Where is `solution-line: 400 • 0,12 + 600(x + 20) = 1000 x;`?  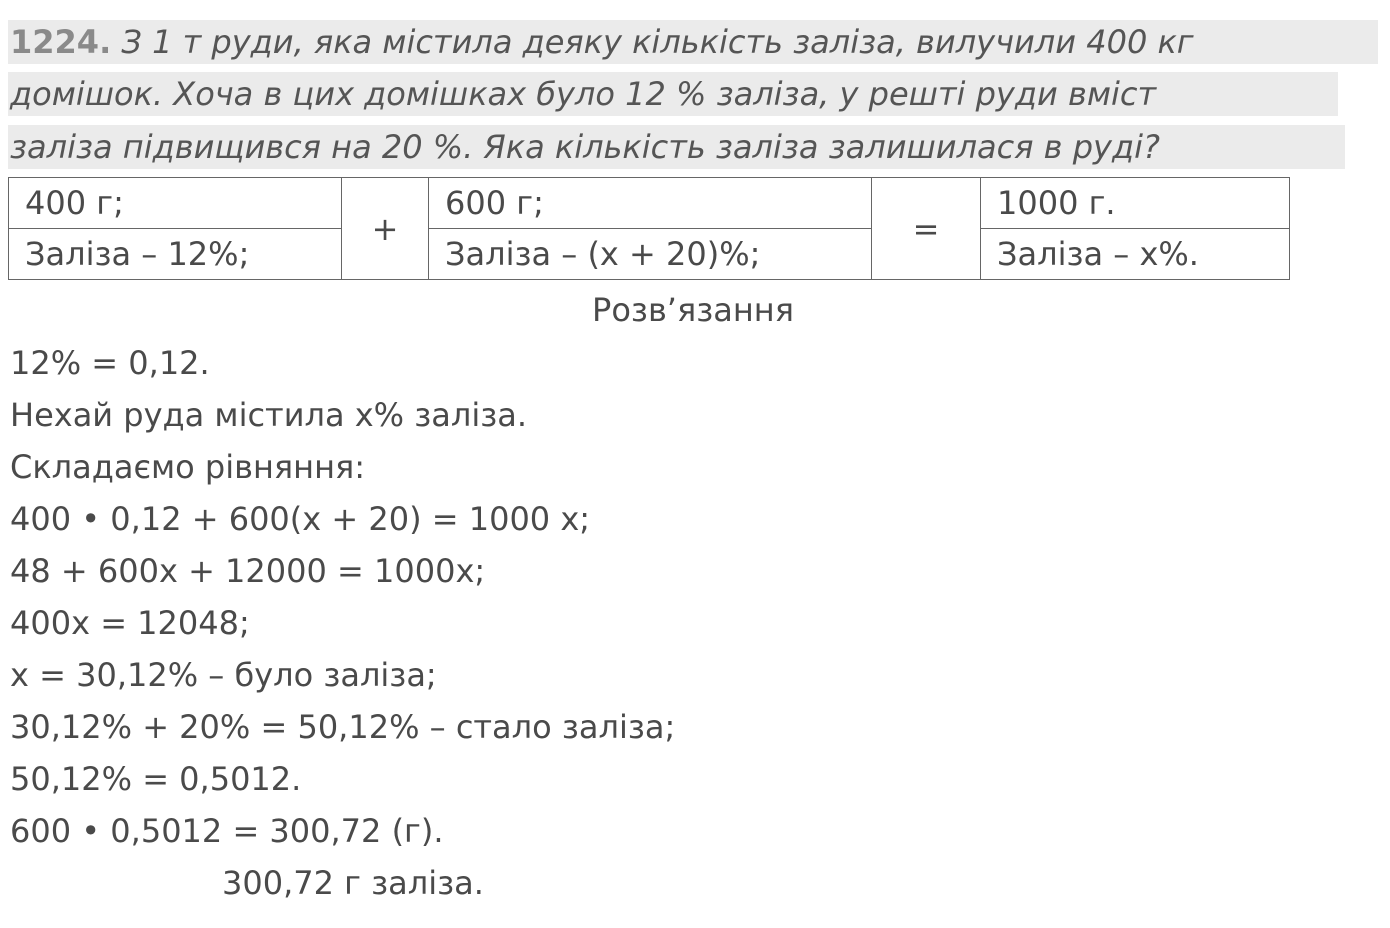
solution-line: 400 • 0,12 + 600(x + 20) = 1000 x; is located at coordinates (300, 519).